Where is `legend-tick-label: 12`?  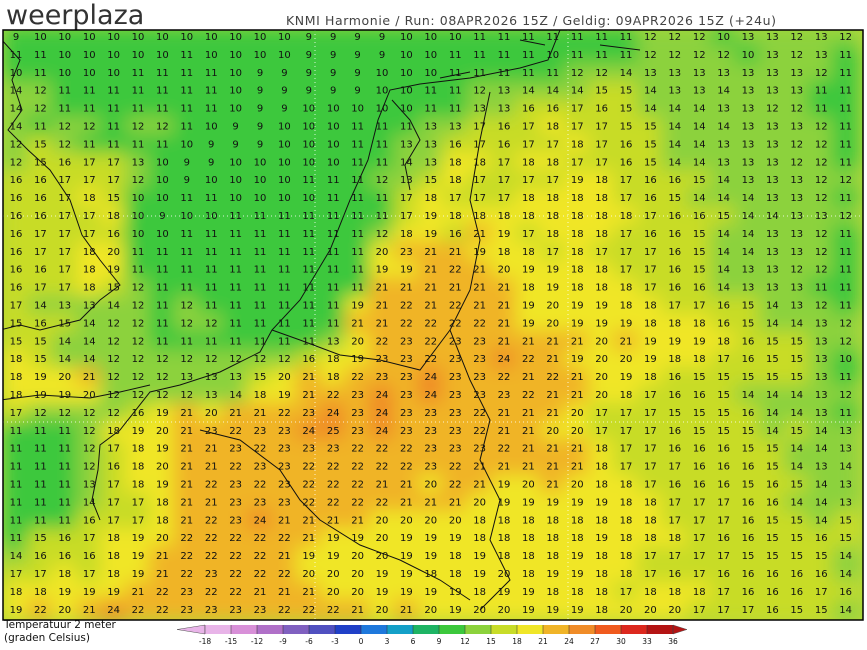
legend-tick-label: 12 is located at coordinates (465, 641).